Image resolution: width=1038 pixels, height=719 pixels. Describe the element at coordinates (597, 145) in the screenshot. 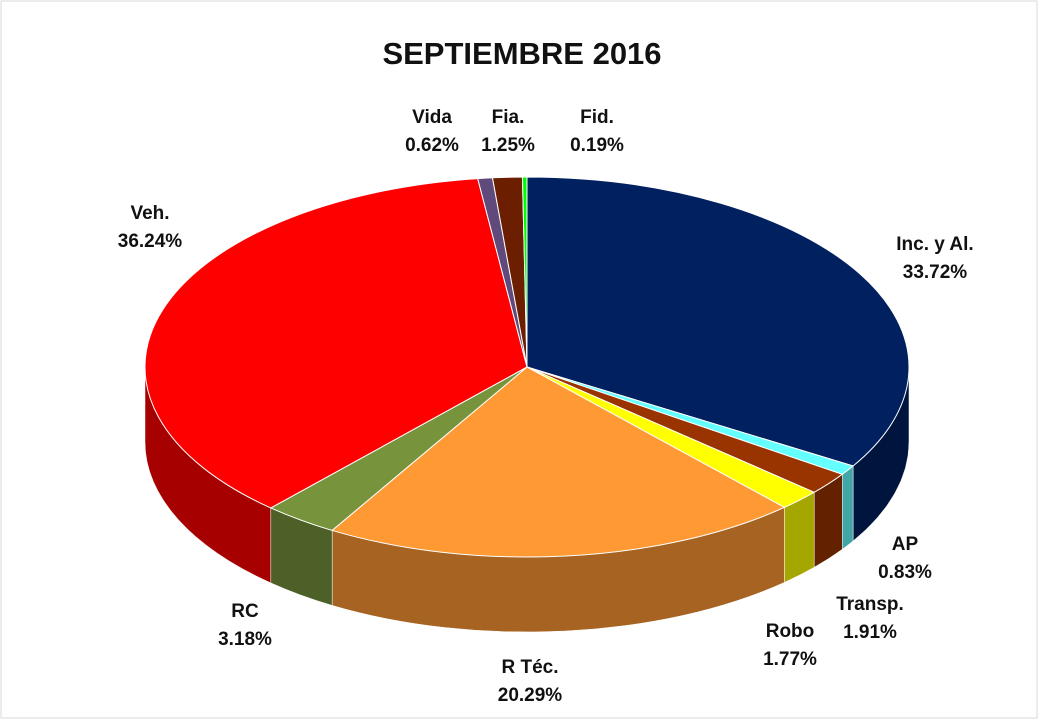

I see `slice-value-label: 0.19%` at that location.